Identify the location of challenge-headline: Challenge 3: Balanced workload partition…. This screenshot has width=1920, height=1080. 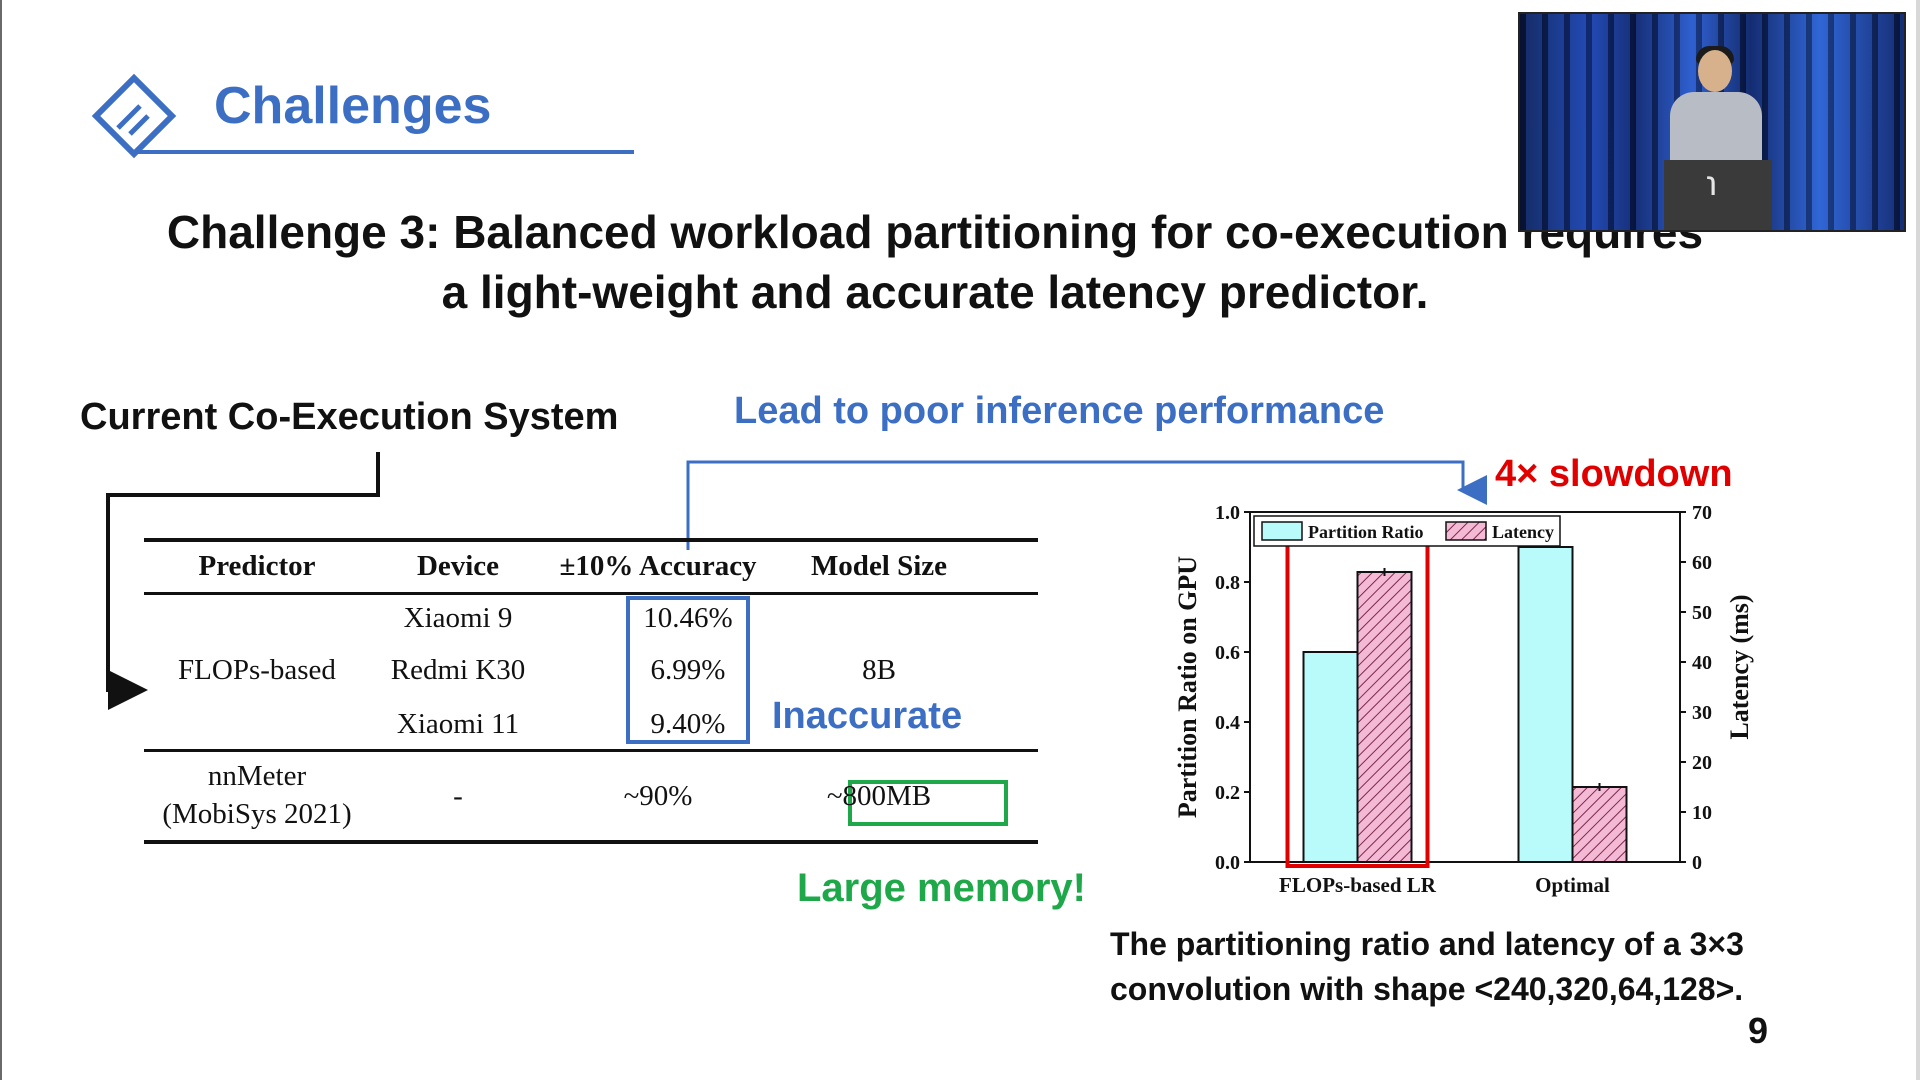
(935, 262).